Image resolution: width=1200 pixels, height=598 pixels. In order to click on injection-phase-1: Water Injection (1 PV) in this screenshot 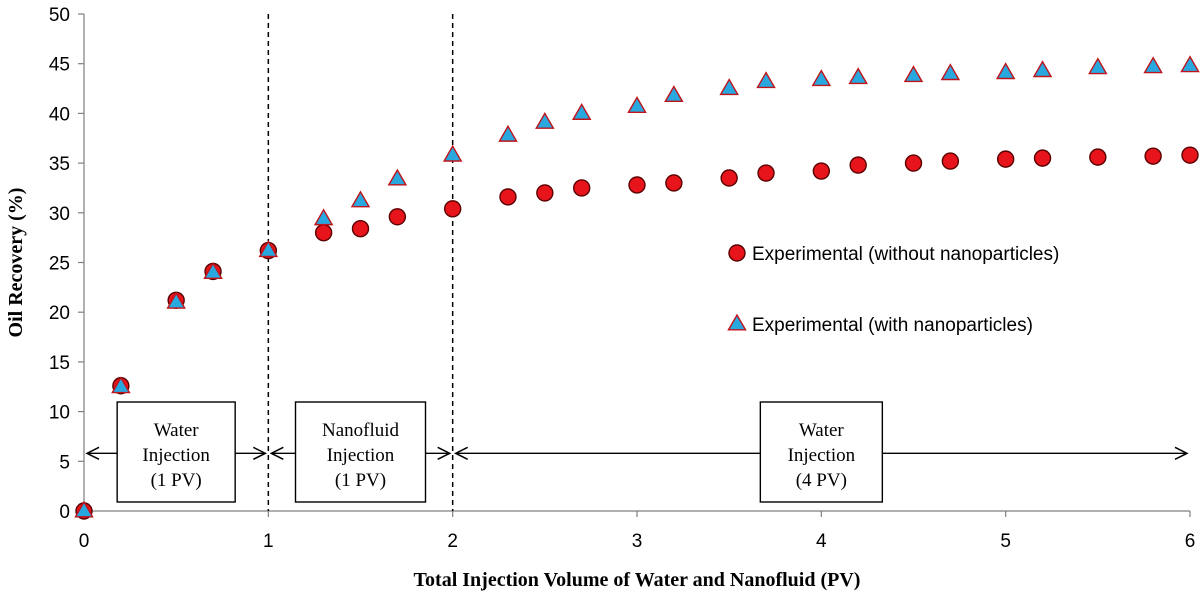, I will do `click(176, 452)`.